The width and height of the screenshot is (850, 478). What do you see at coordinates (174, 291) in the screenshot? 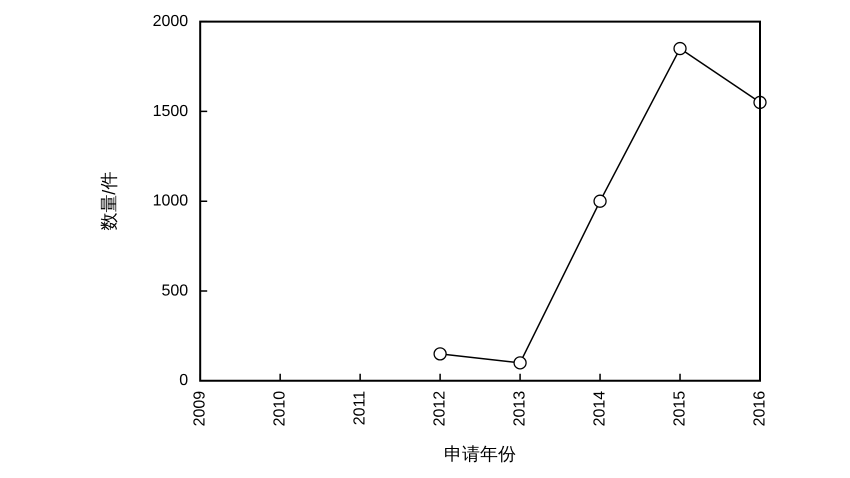
I see `y-tick-label: 500` at bounding box center [174, 291].